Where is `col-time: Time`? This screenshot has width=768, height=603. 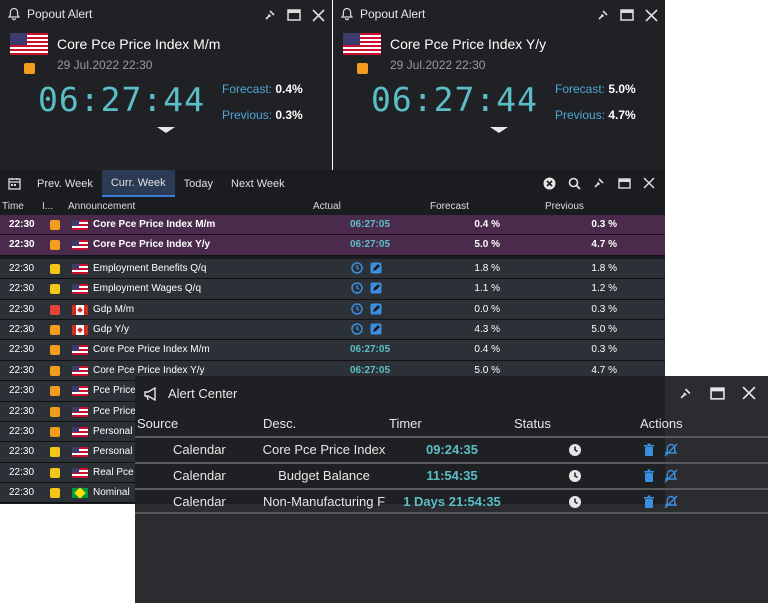 col-time: Time is located at coordinates (13, 206).